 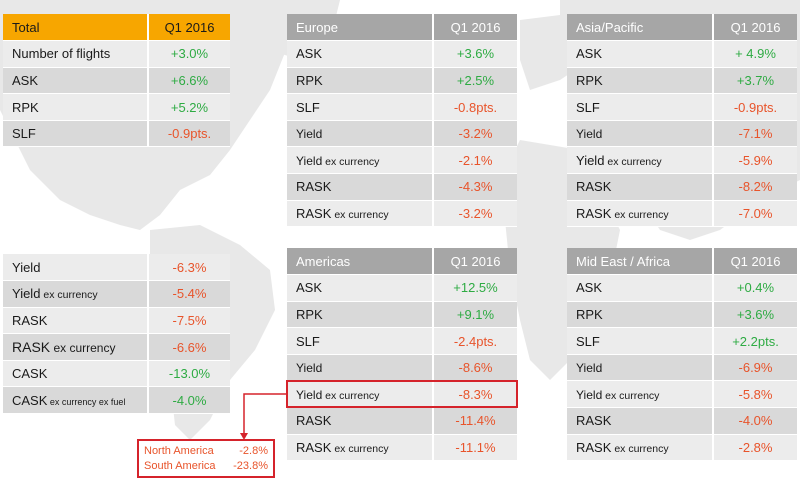 What do you see at coordinates (402, 80) in the screenshot?
I see `table-row: RPK +2.5%` at bounding box center [402, 80].